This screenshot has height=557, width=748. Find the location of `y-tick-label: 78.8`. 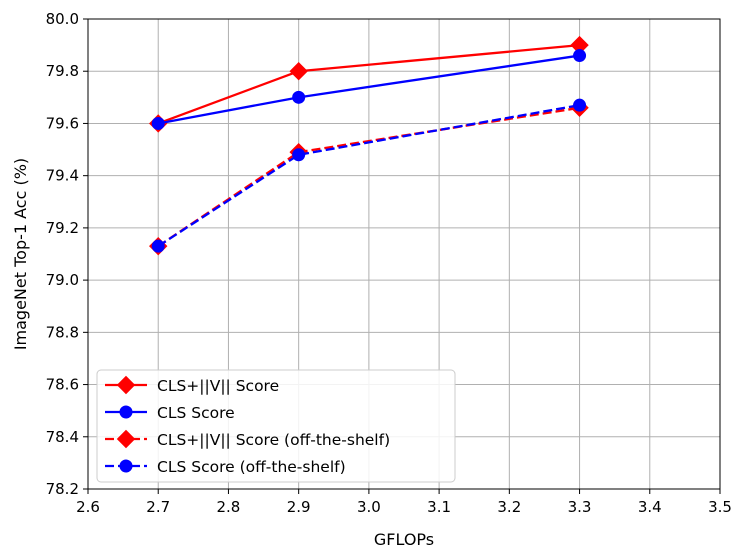

y-tick-label: 78.8 is located at coordinates (62, 332).